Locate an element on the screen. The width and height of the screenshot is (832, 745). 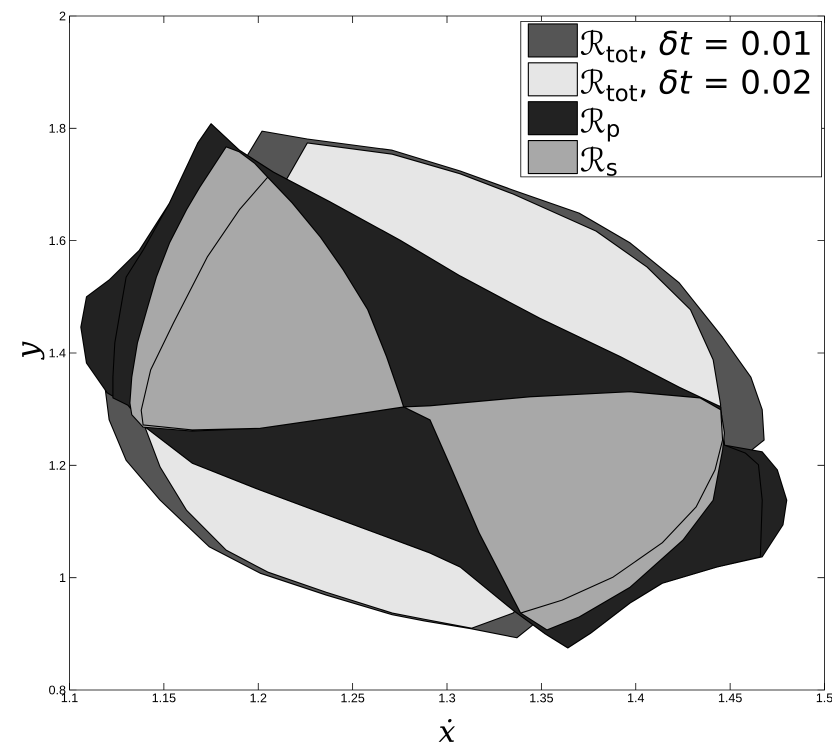
x-tick-label: 1.45 is located at coordinates (730, 698).